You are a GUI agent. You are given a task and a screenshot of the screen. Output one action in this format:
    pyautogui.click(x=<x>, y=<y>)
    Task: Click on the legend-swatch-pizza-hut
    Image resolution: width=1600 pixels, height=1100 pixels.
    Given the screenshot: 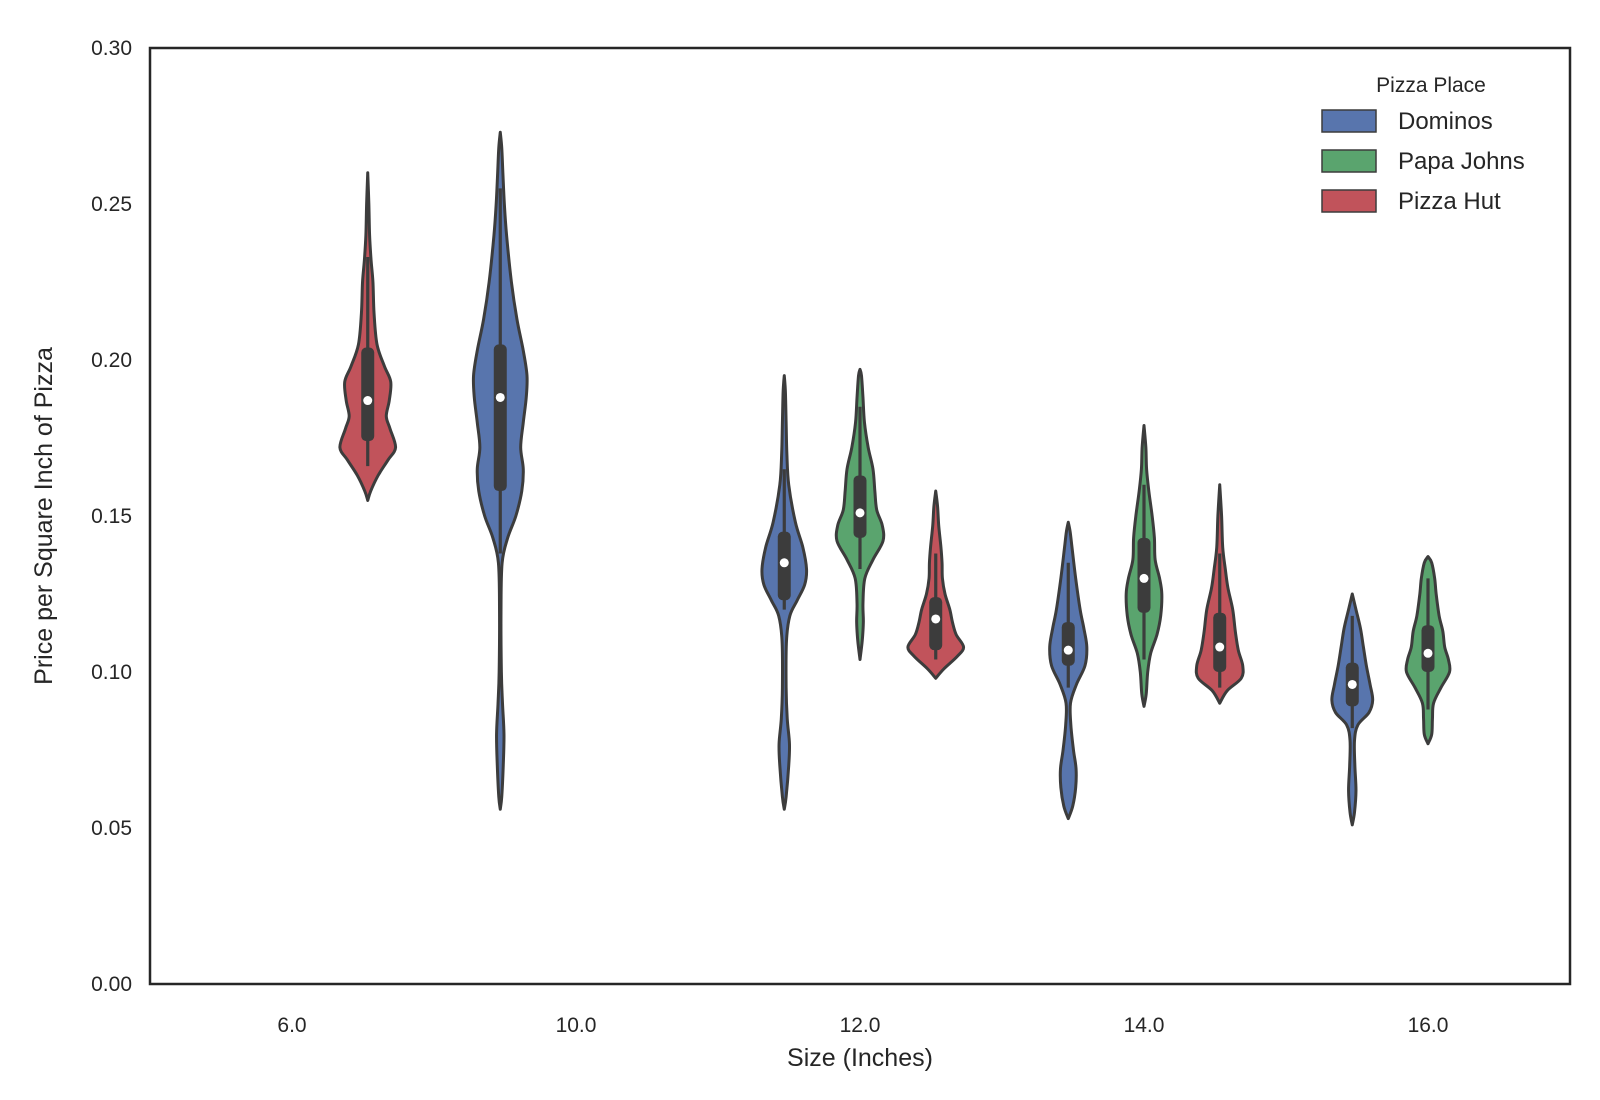 What is the action you would take?
    pyautogui.click(x=1349, y=201)
    